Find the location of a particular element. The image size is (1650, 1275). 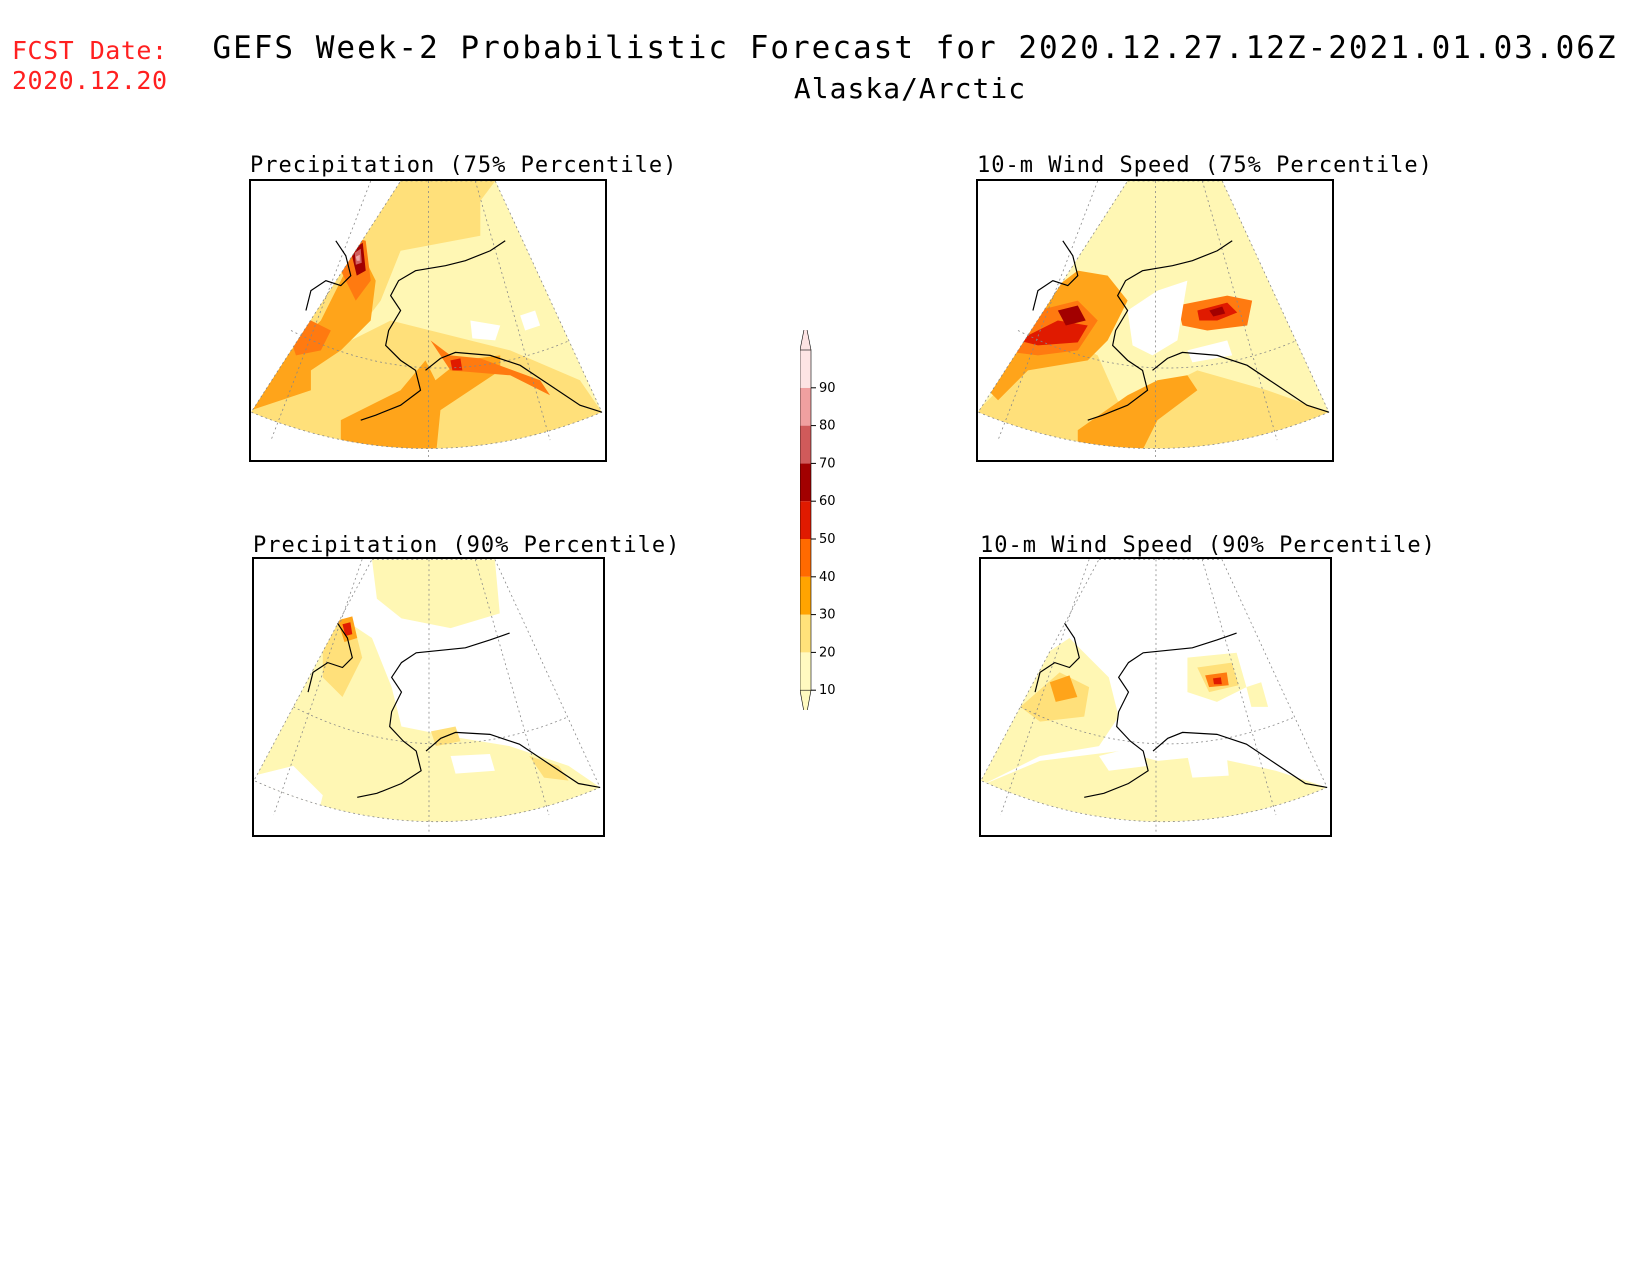

forecast-date-label: FCST Date: is located at coordinates (90, 50).